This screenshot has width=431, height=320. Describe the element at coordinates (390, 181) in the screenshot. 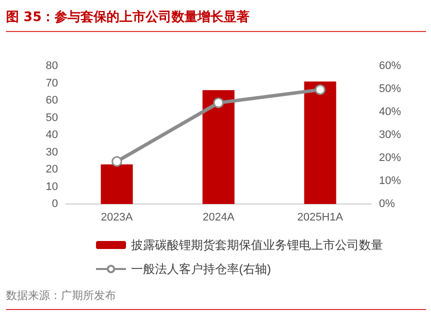

I see `y2-tick-label: 10%` at that location.